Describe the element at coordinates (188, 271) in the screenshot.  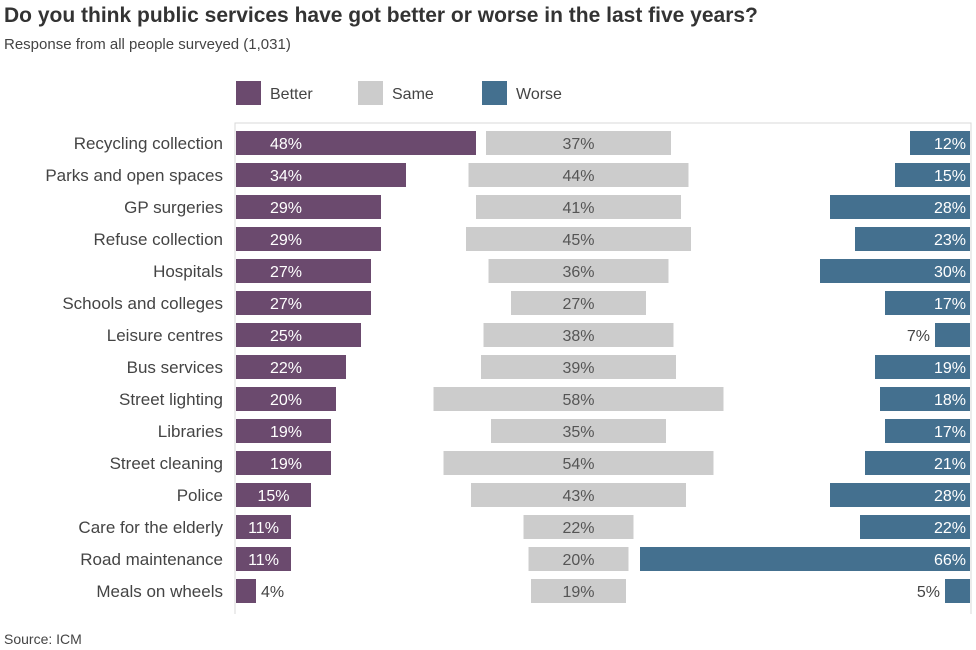
I see `category-label: Hospitals` at that location.